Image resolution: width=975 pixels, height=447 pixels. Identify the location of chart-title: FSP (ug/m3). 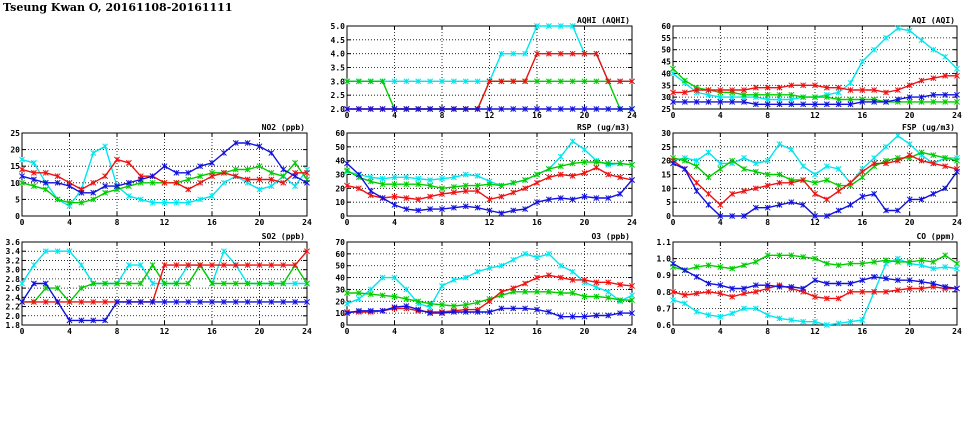
(928, 127).